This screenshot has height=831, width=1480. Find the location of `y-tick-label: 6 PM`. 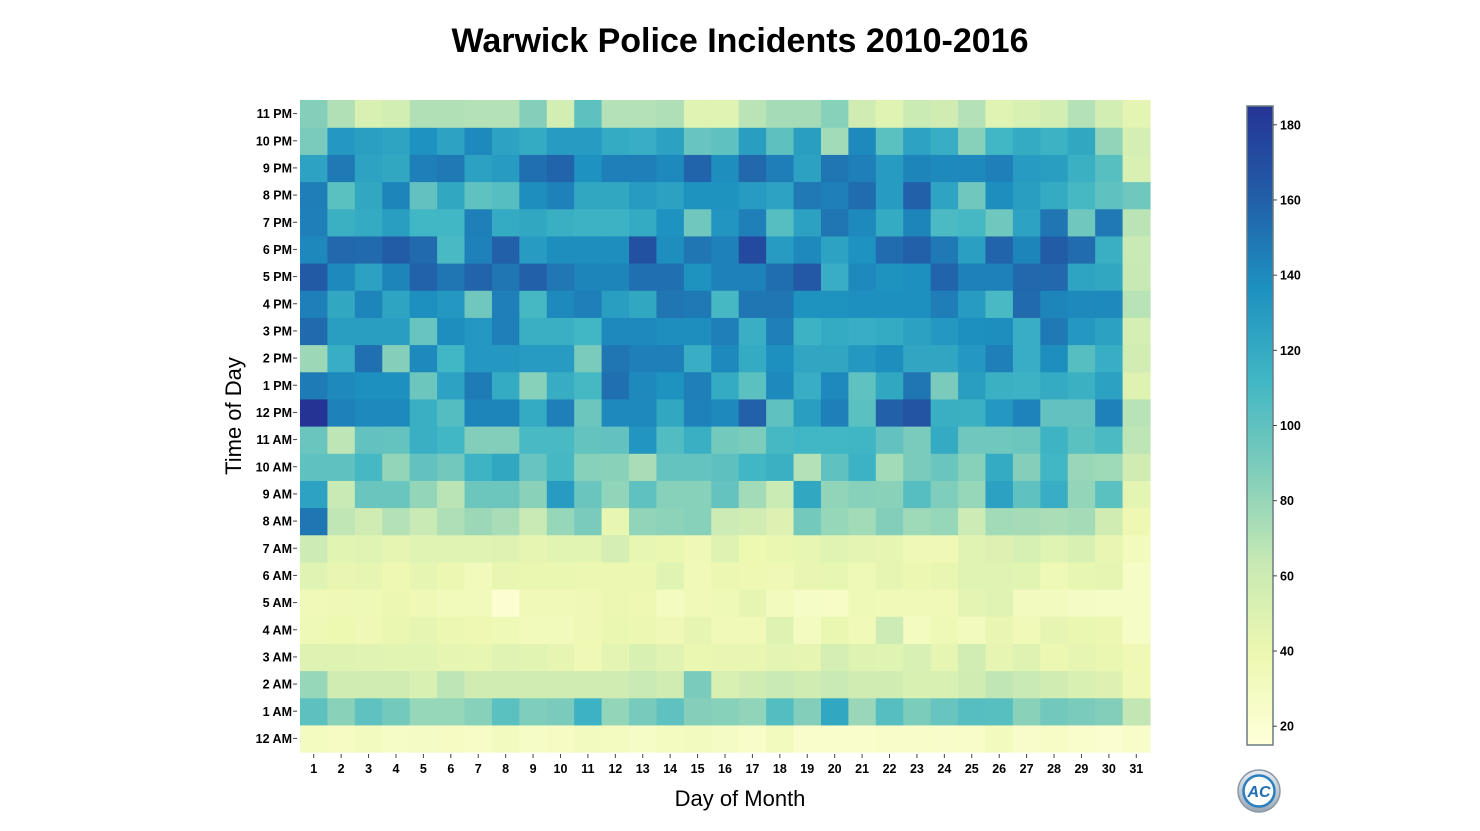

y-tick-label: 6 PM is located at coordinates (277, 250).